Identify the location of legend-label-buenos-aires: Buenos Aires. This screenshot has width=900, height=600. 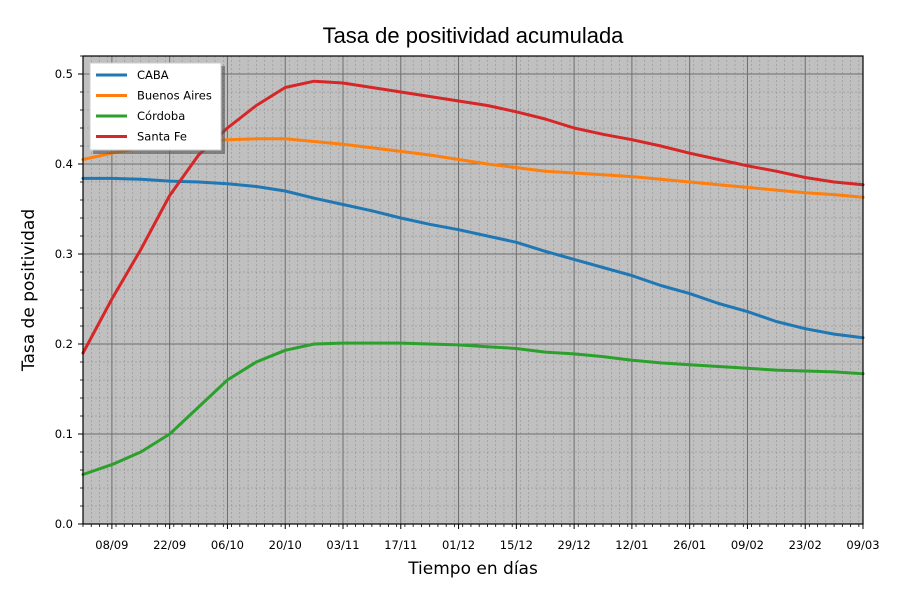
(174, 96).